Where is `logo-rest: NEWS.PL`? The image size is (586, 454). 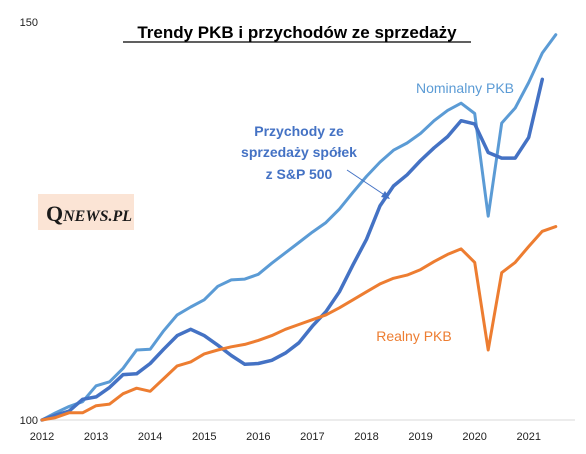
logo-rest: NEWS.PL is located at coordinates (98, 216).